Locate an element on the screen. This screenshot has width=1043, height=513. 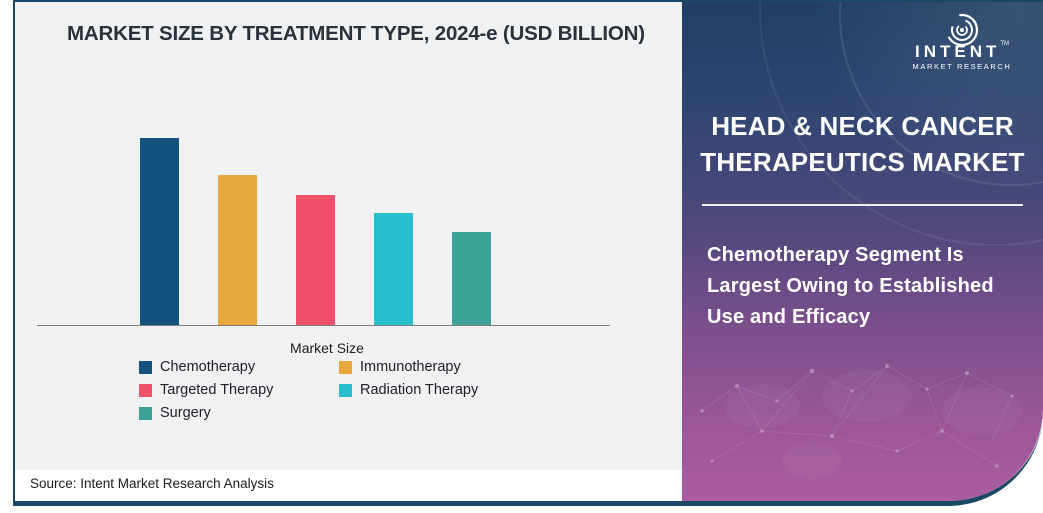
bar-surgery is located at coordinates (471, 278).